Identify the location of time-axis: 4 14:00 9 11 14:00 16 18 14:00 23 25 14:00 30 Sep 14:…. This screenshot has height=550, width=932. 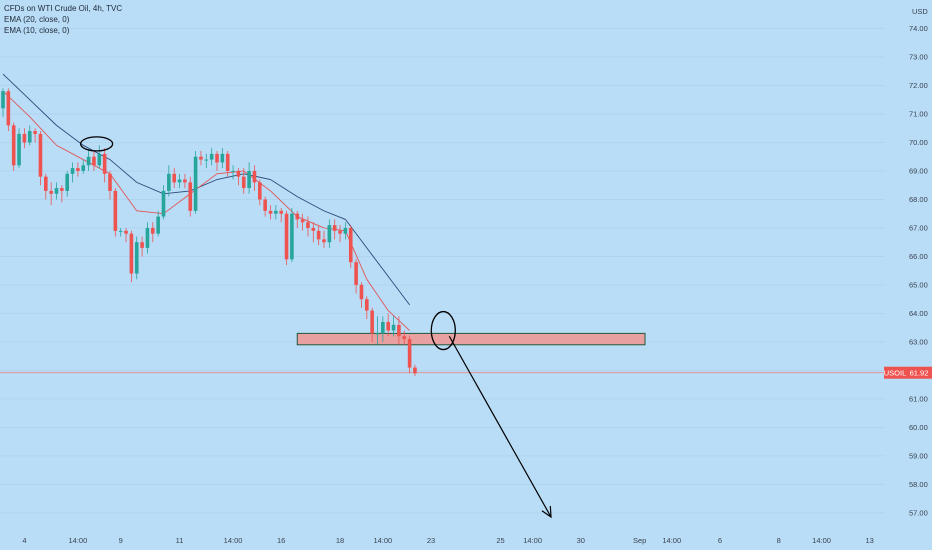
(448, 540).